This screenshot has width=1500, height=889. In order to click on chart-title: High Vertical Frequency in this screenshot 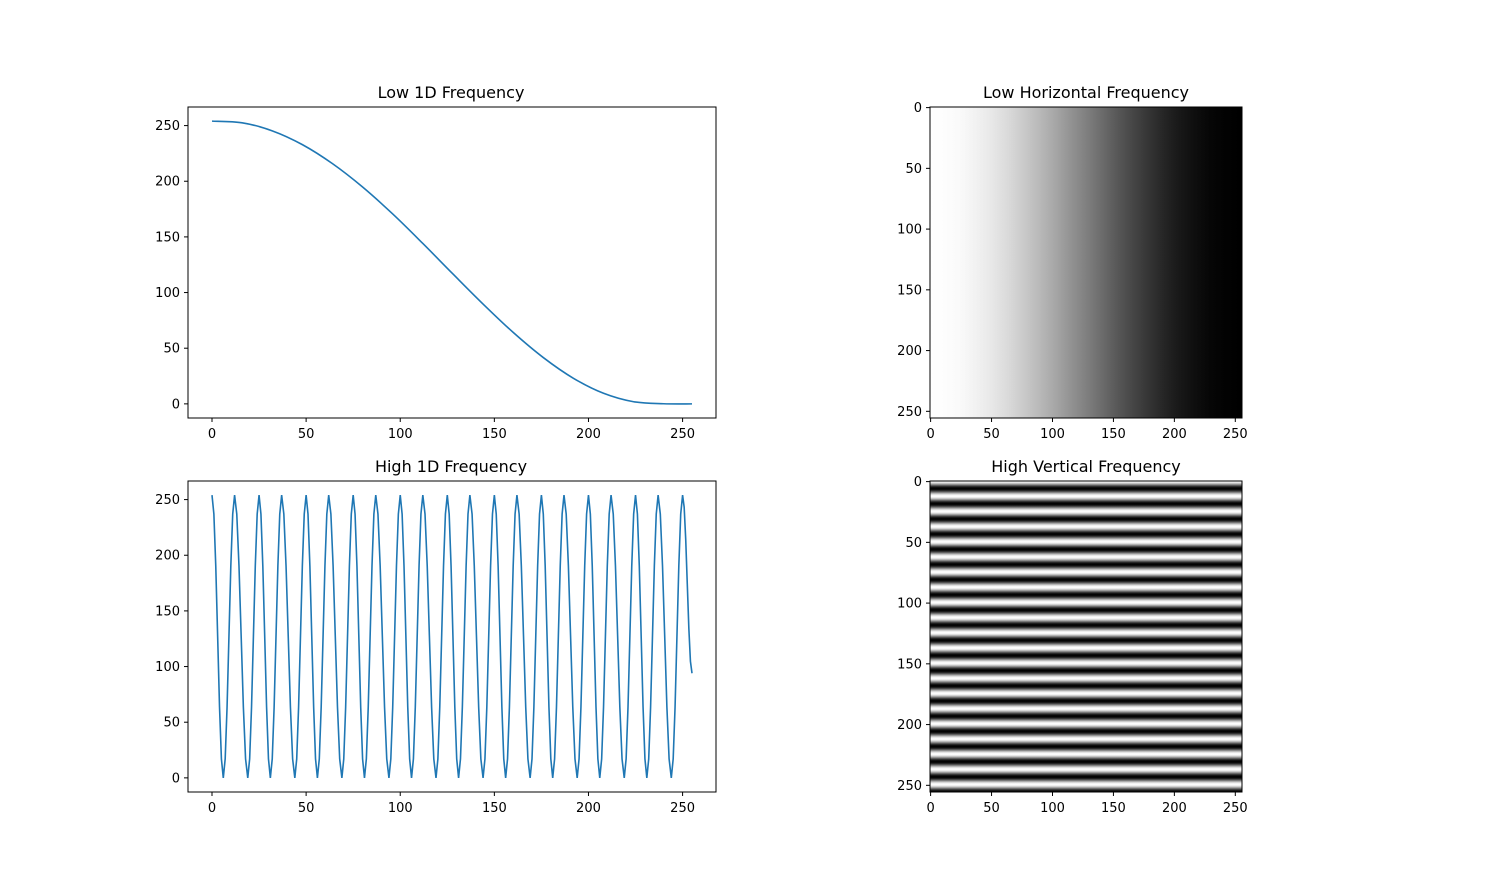, I will do `click(1086, 466)`.